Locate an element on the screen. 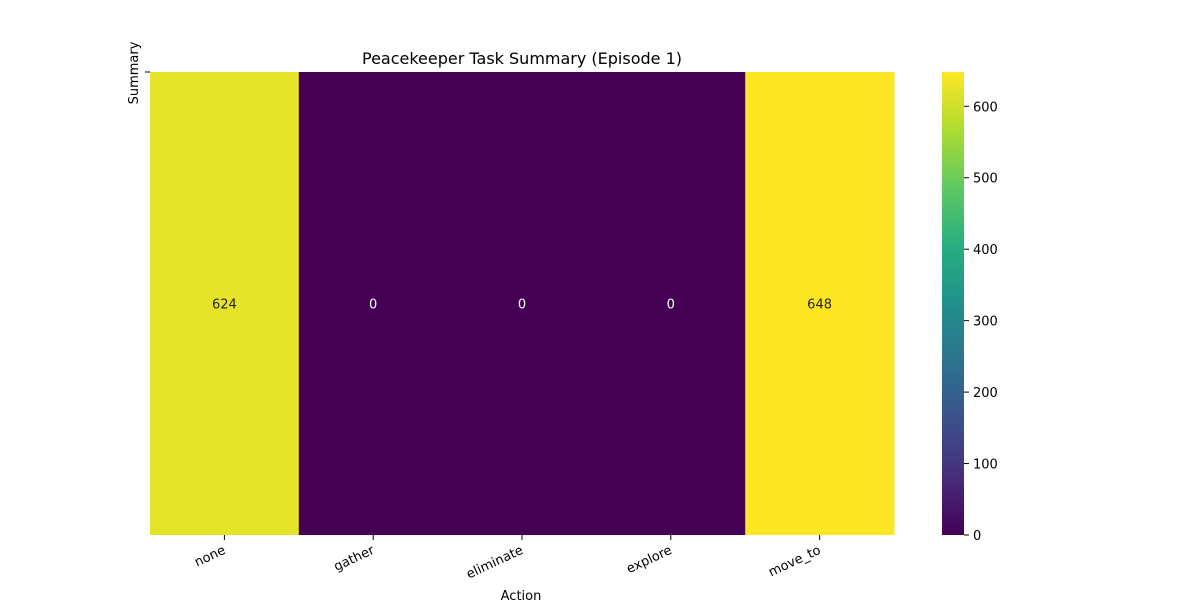 The height and width of the screenshot is (600, 1200). colorbar-tick-label: 300 is located at coordinates (985, 322).